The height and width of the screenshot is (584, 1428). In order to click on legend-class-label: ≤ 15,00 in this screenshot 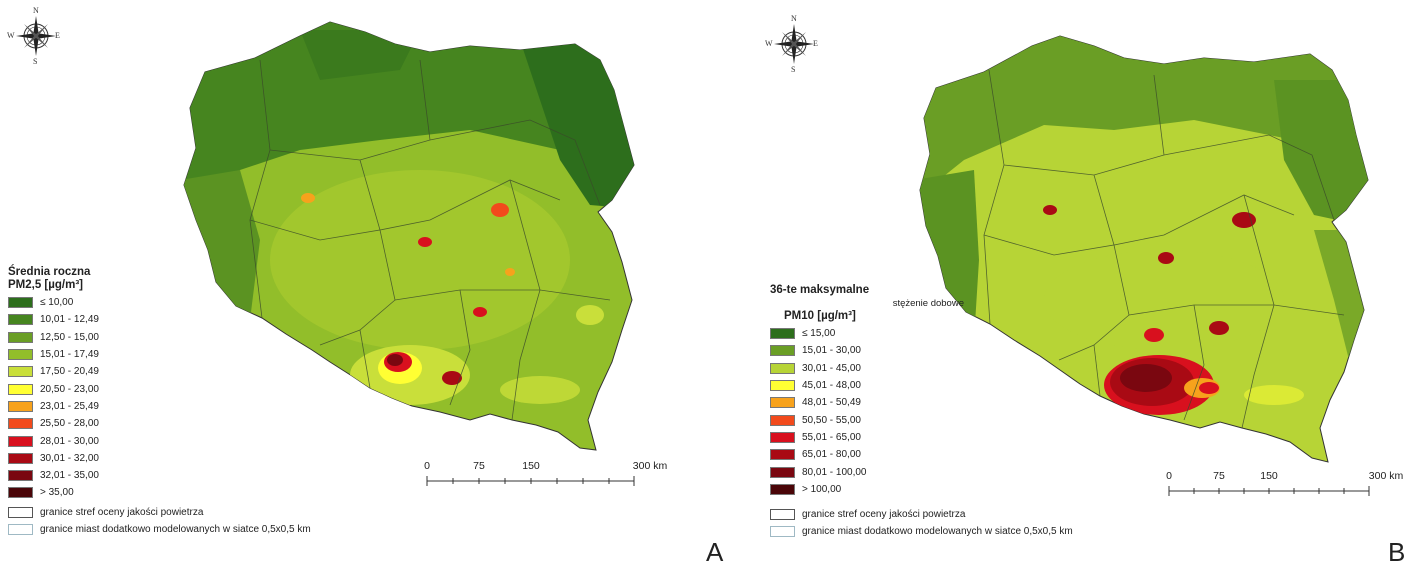, I will do `click(819, 334)`.